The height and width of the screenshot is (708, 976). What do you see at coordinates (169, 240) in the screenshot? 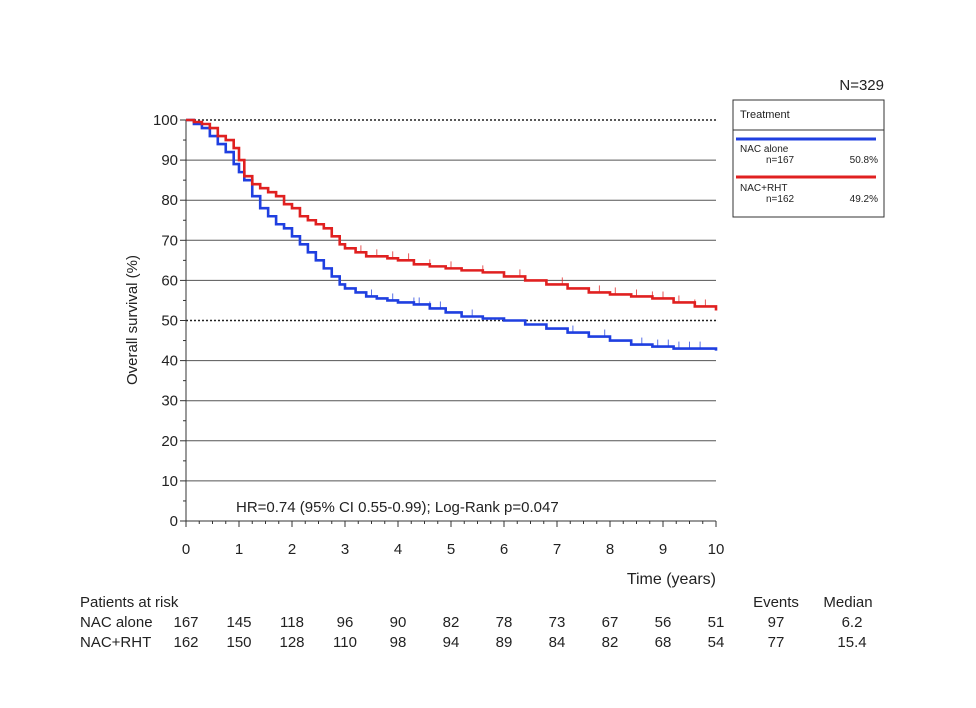
I see `y-tick-label-70: 70` at bounding box center [169, 240].